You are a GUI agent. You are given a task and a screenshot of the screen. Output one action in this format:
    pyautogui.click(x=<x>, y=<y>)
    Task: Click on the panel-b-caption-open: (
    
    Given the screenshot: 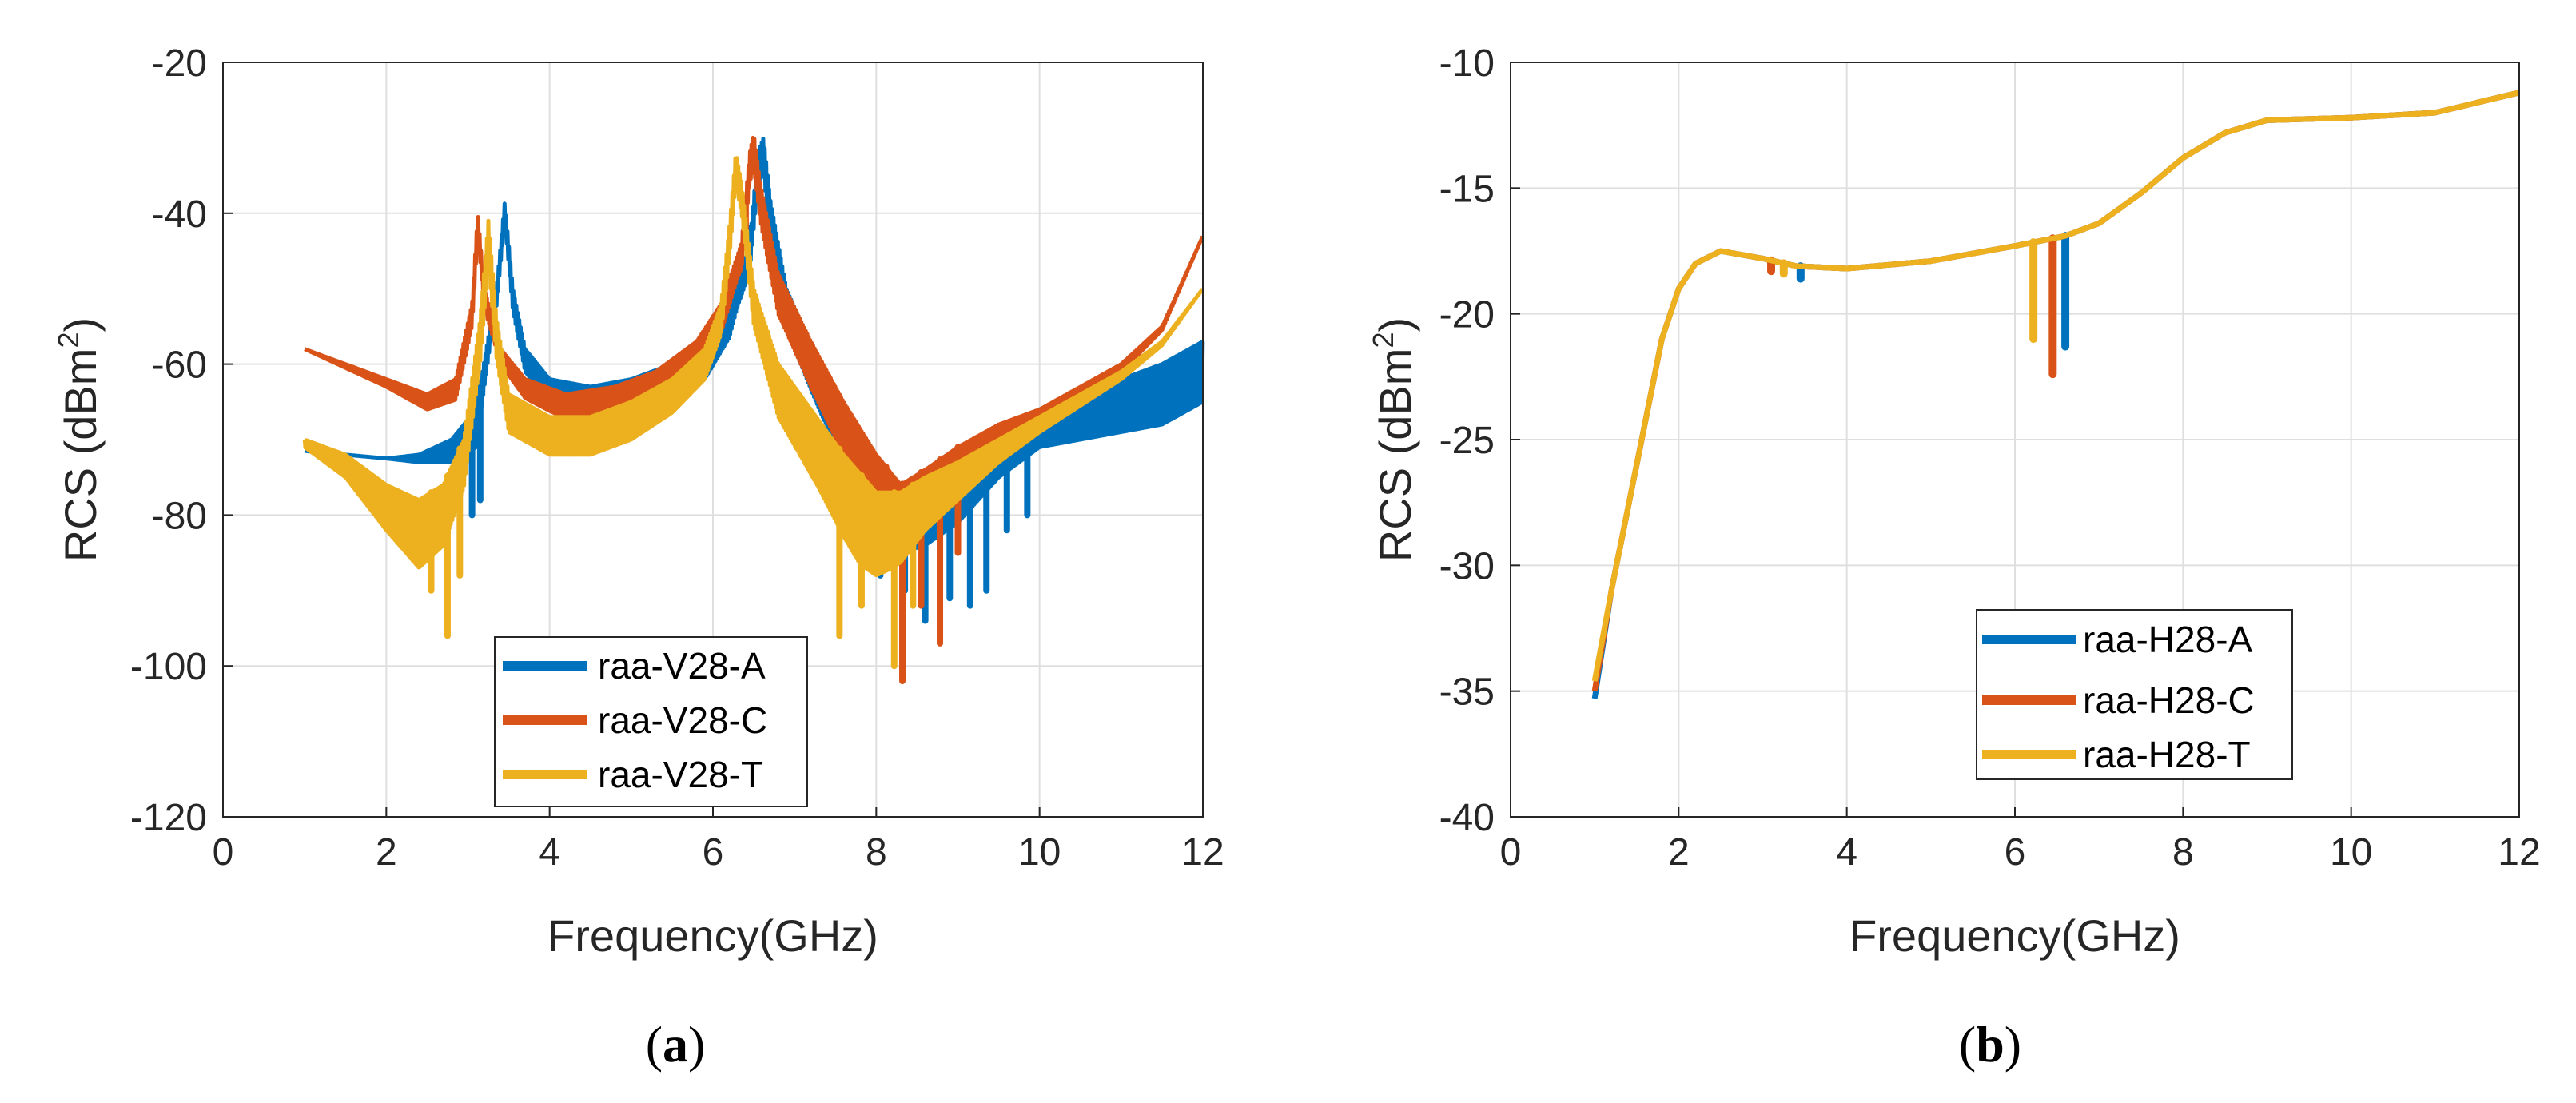 What is the action you would take?
    pyautogui.click(x=1967, y=1044)
    